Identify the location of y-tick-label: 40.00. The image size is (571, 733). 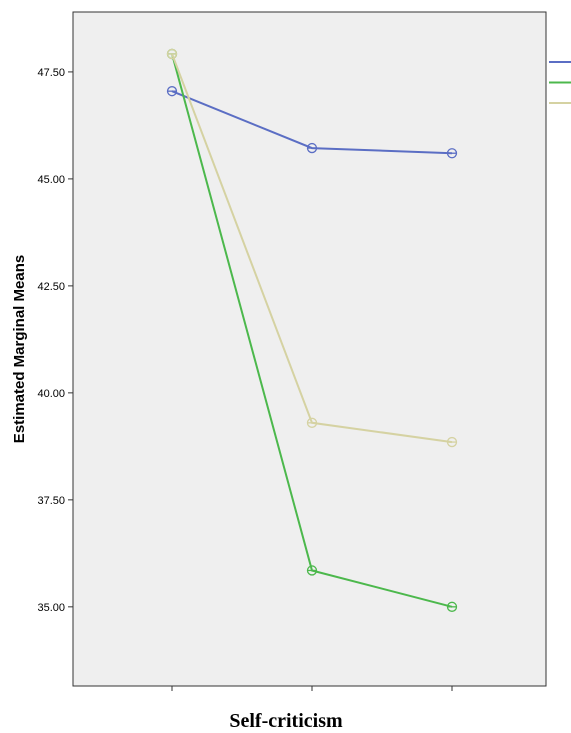
(51, 394).